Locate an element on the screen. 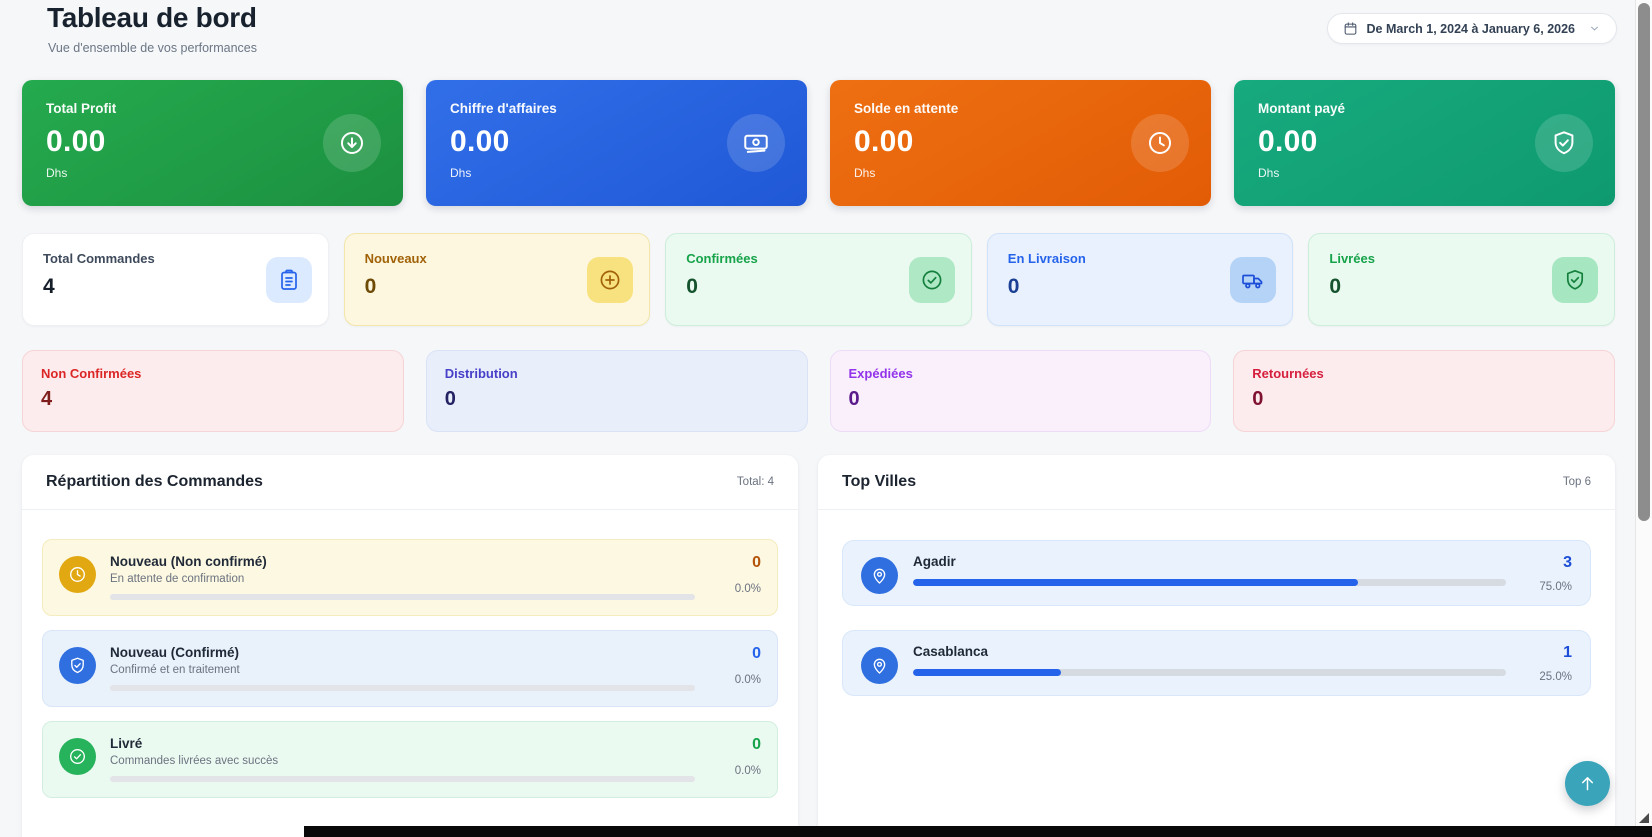  stat-label: Montant payé is located at coordinates (1302, 108).